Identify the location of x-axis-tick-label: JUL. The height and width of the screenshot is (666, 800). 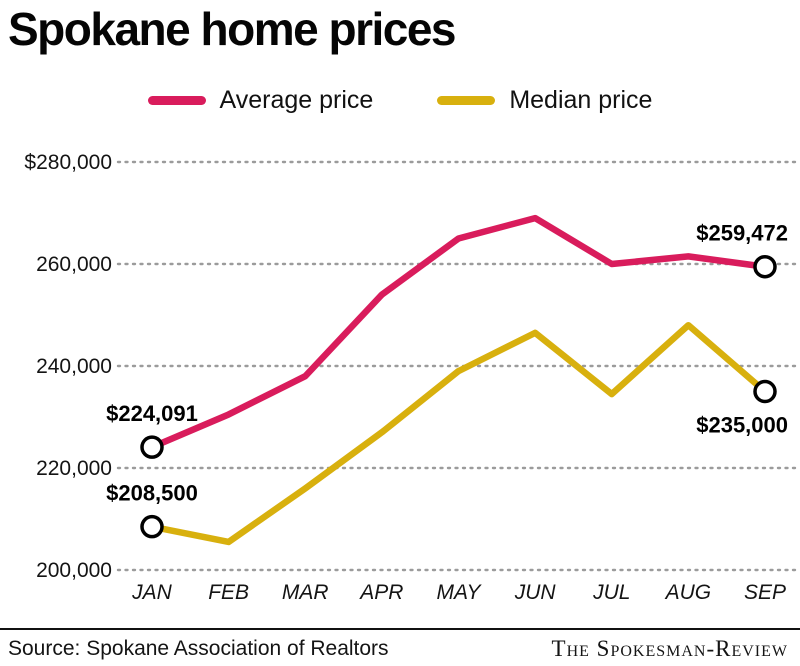
(611, 592).